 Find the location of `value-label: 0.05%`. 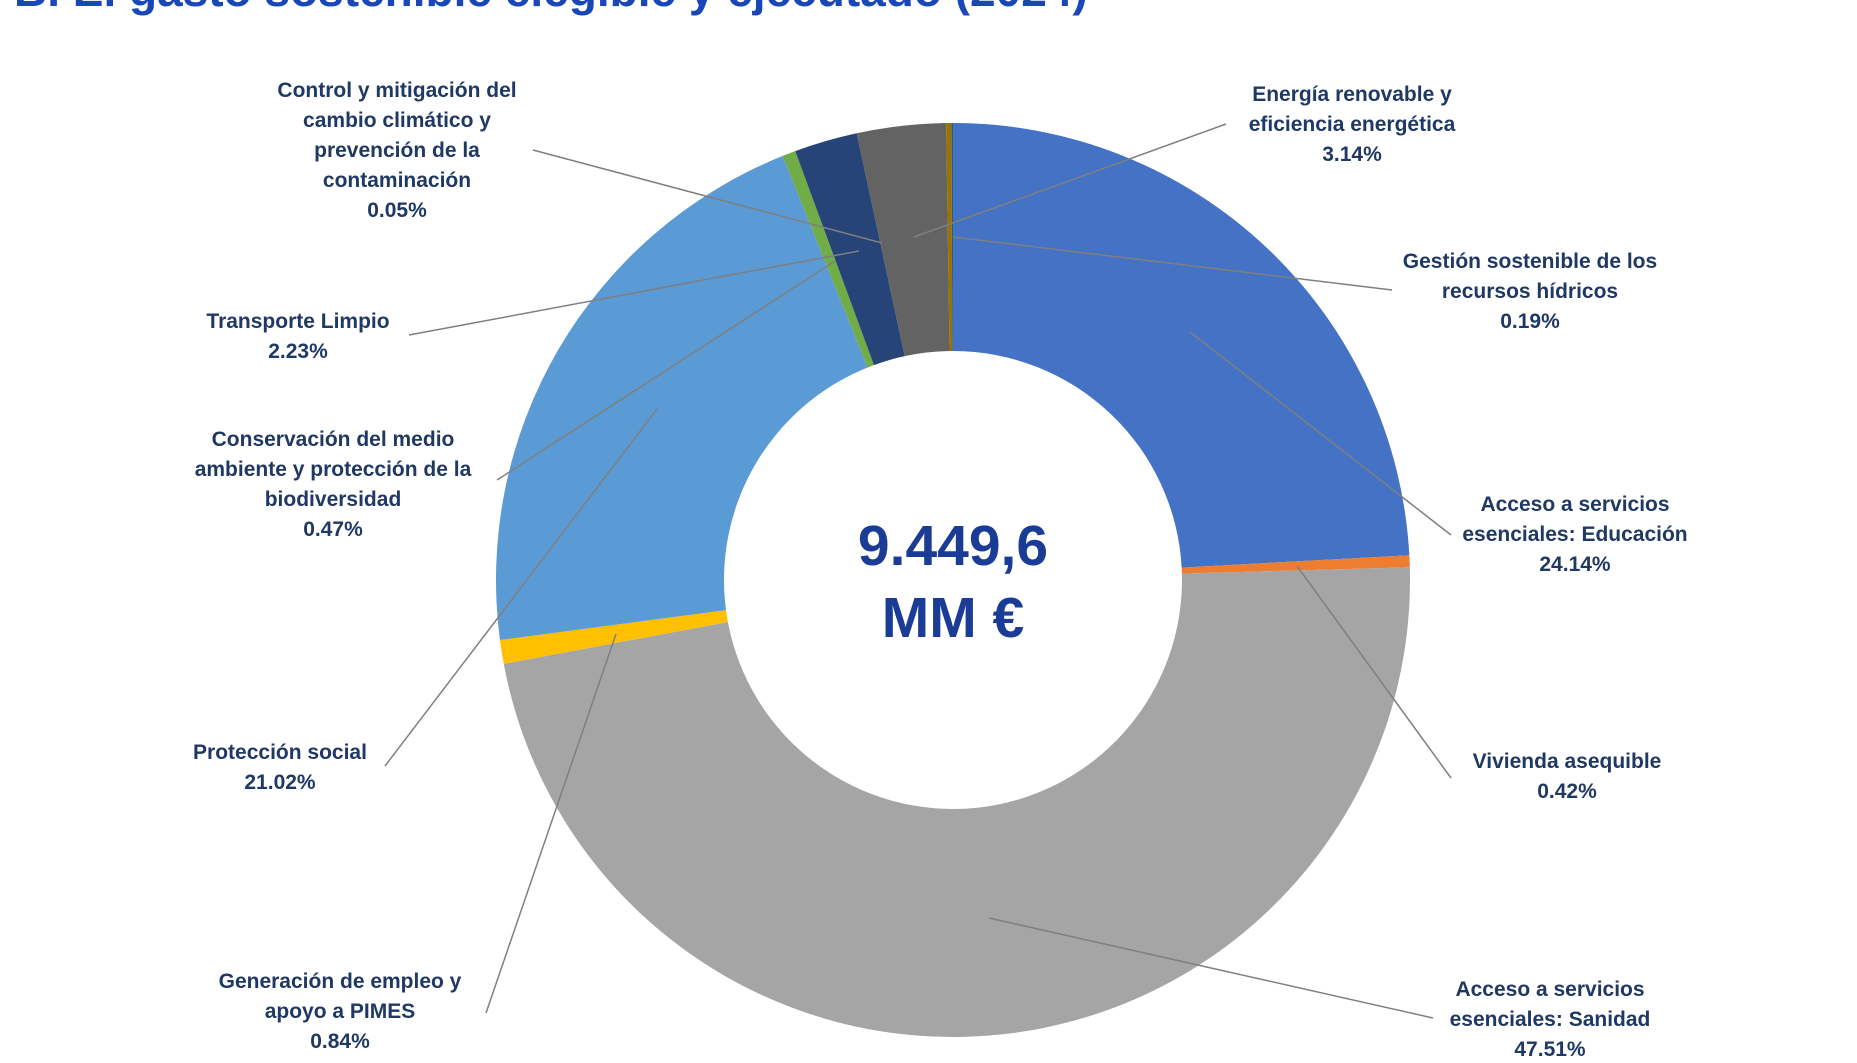

value-label: 0.05% is located at coordinates (397, 210).